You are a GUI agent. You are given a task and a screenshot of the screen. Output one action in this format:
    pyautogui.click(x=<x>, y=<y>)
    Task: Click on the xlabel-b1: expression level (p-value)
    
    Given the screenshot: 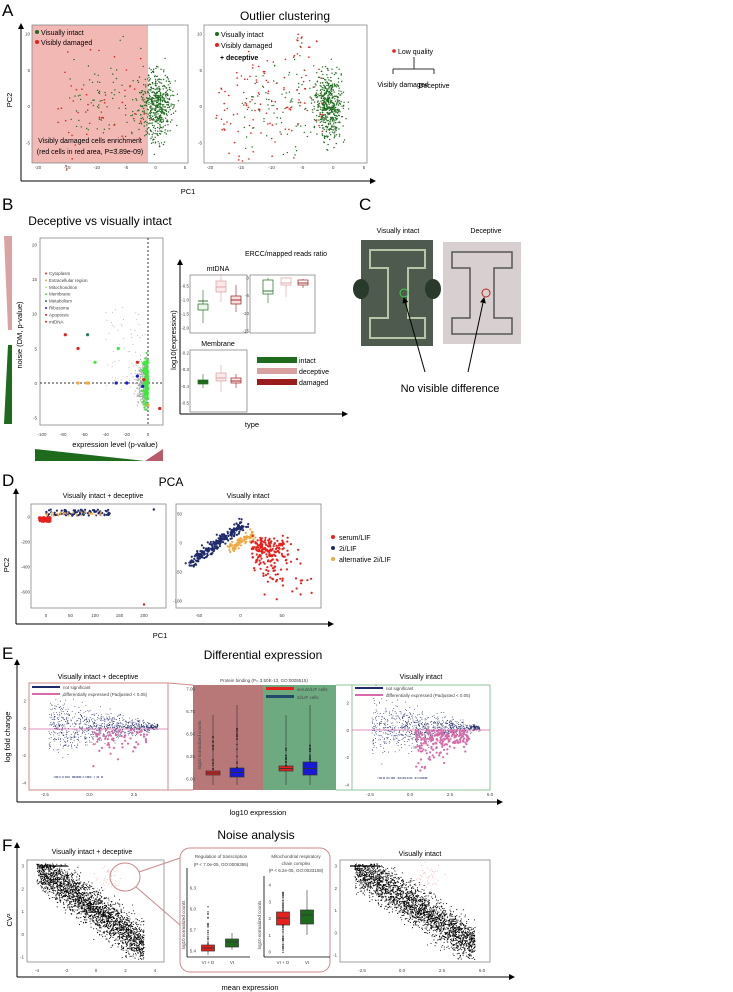 What is the action you would take?
    pyautogui.click(x=115, y=444)
    